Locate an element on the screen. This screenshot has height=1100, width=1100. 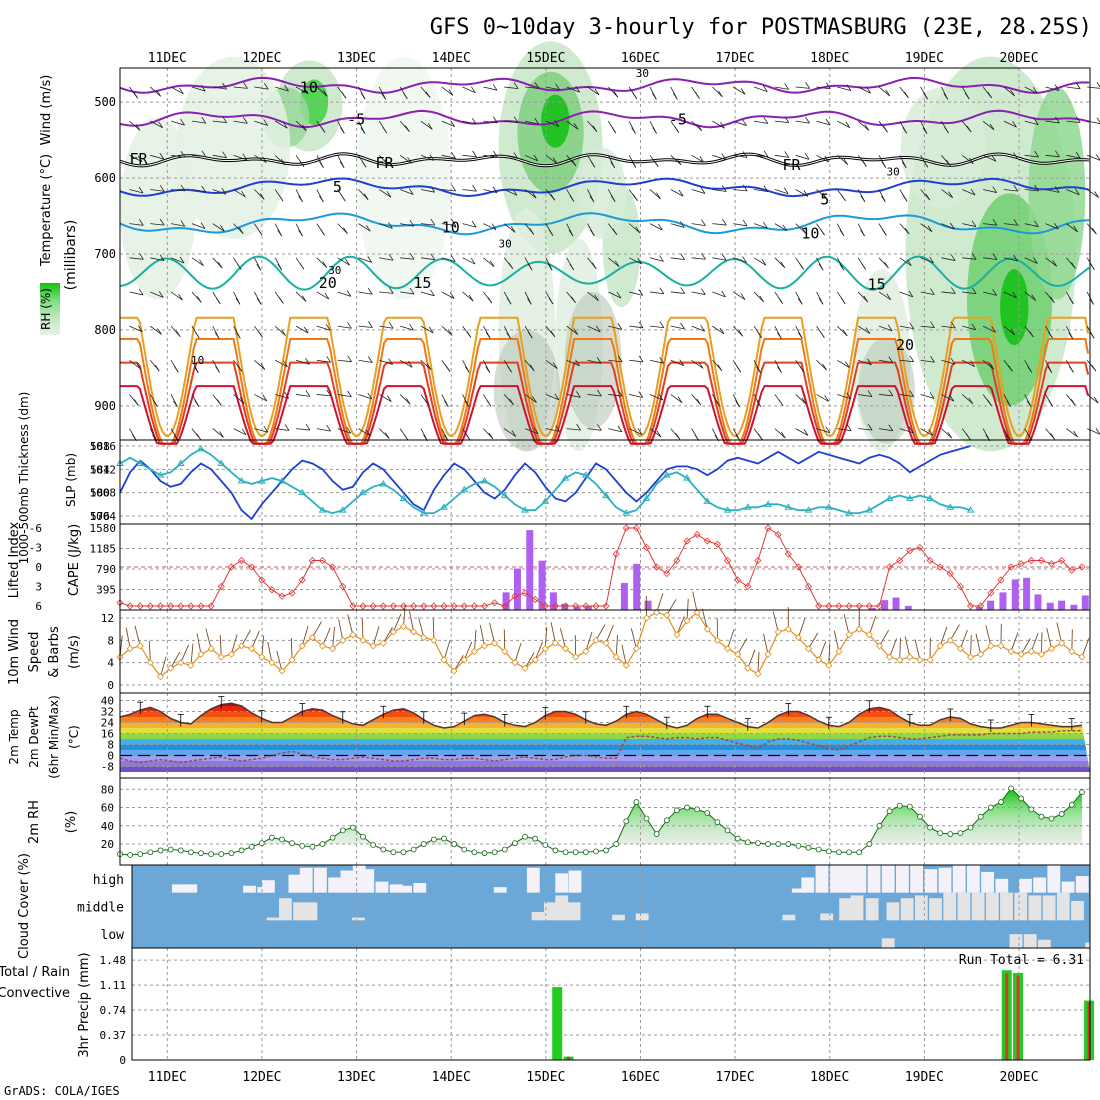
temp-band is located at coordinates (605, 747).